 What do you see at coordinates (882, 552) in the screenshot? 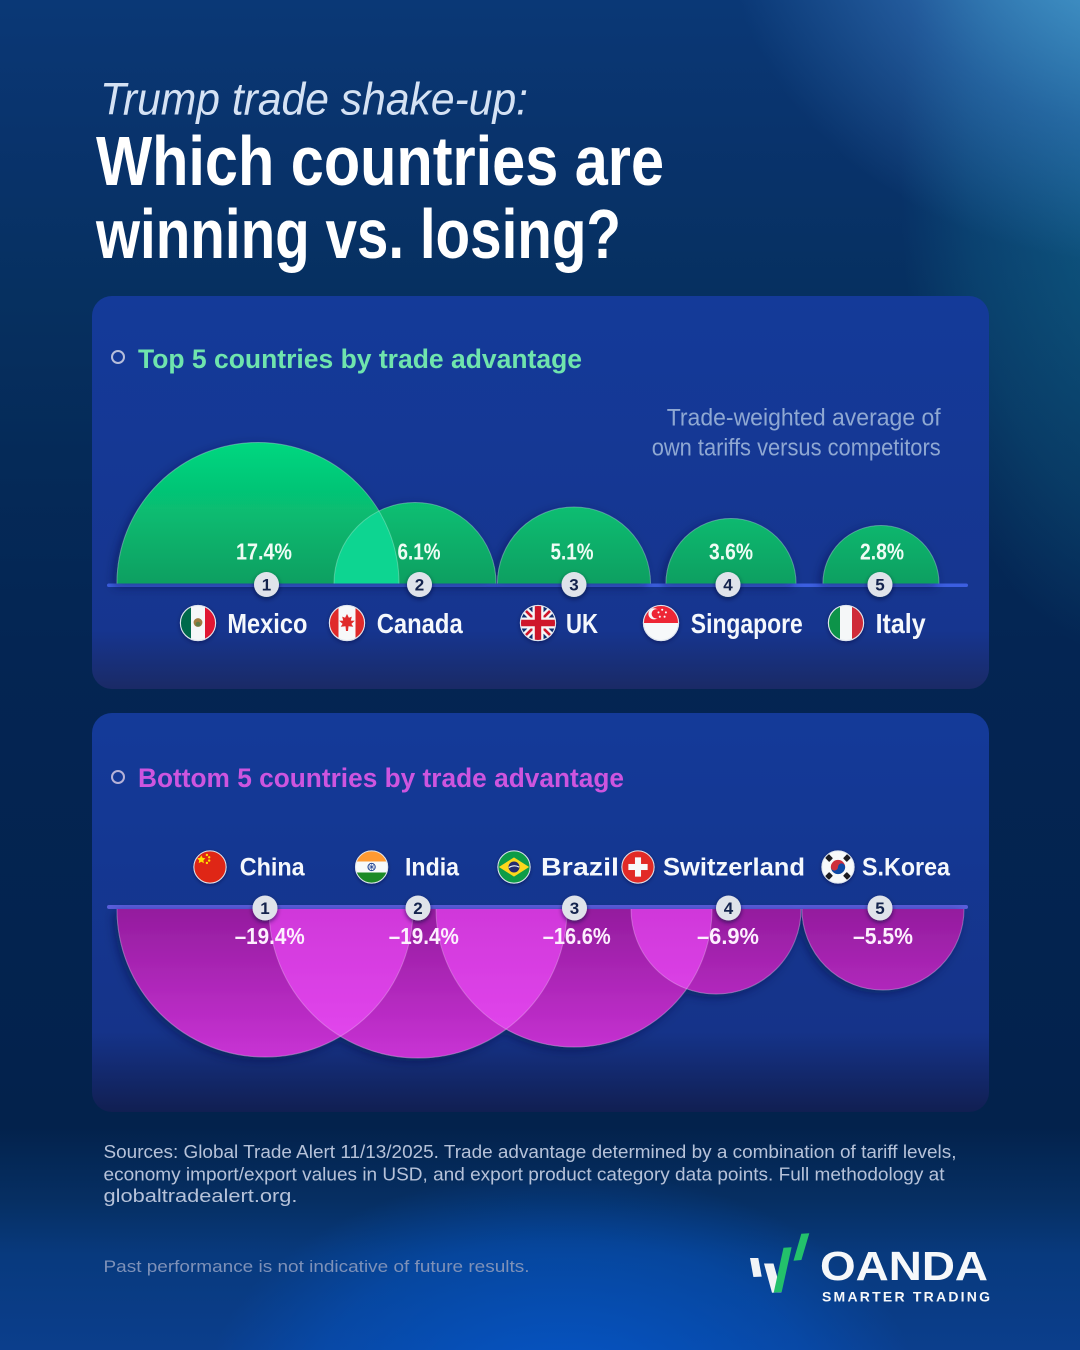
I see `svg-text: 2.8%` at bounding box center [882, 552].